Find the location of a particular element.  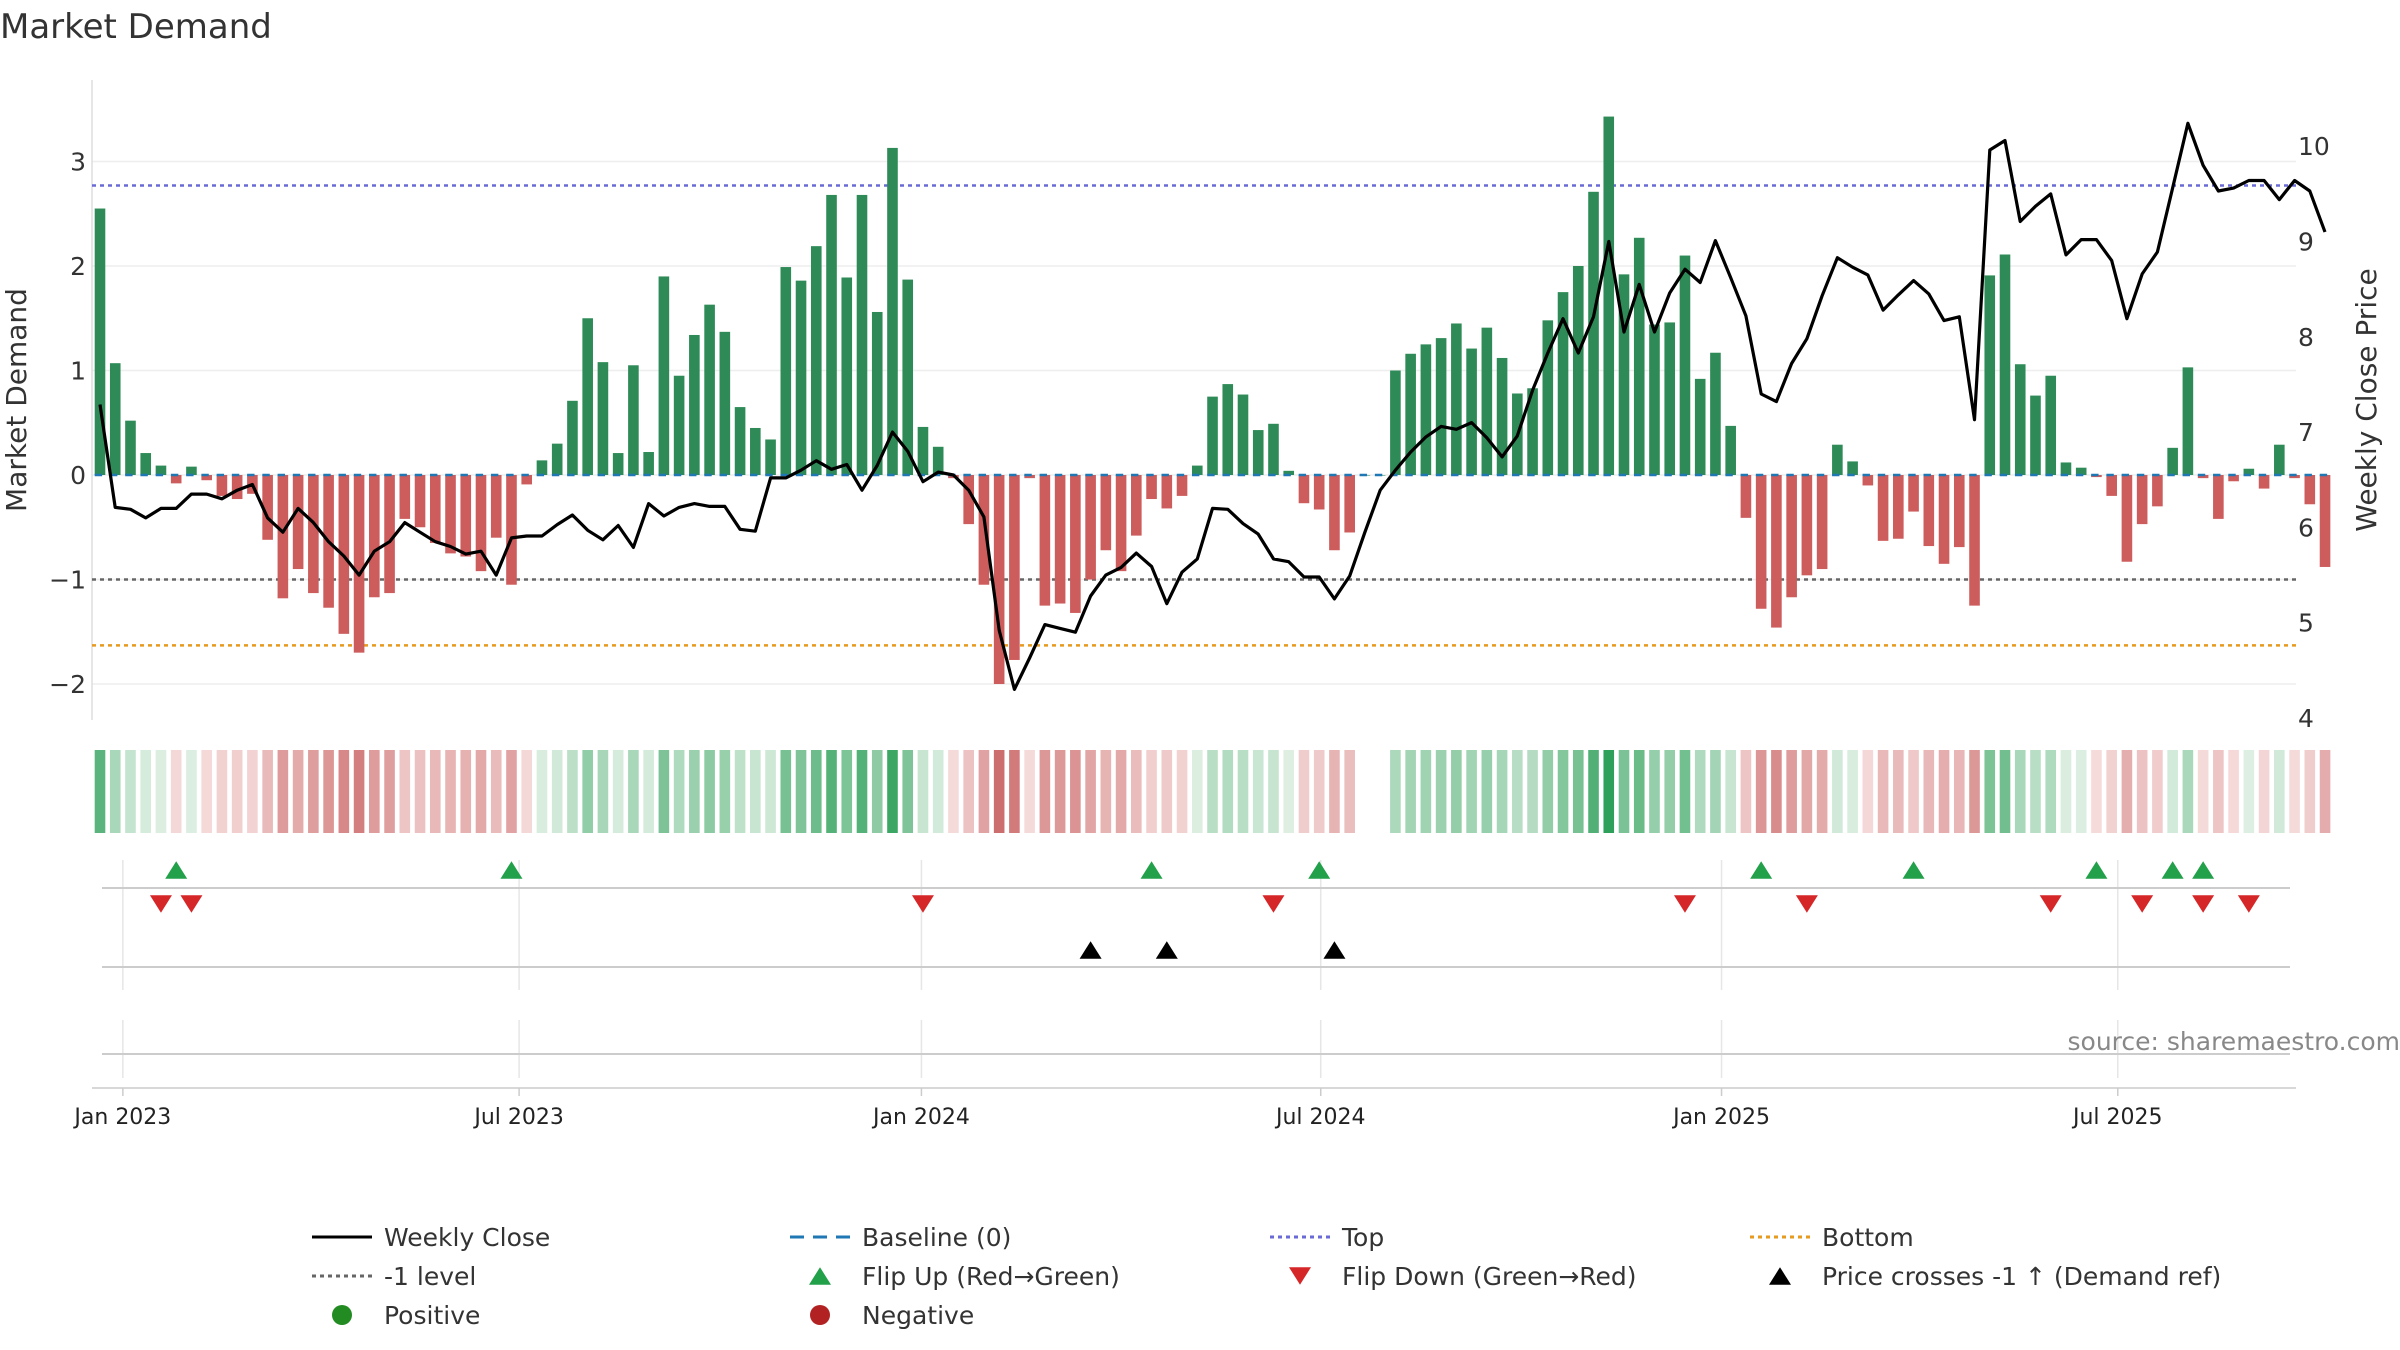

legend-label: Flip Up (Red→Green) is located at coordinates (991, 1276).